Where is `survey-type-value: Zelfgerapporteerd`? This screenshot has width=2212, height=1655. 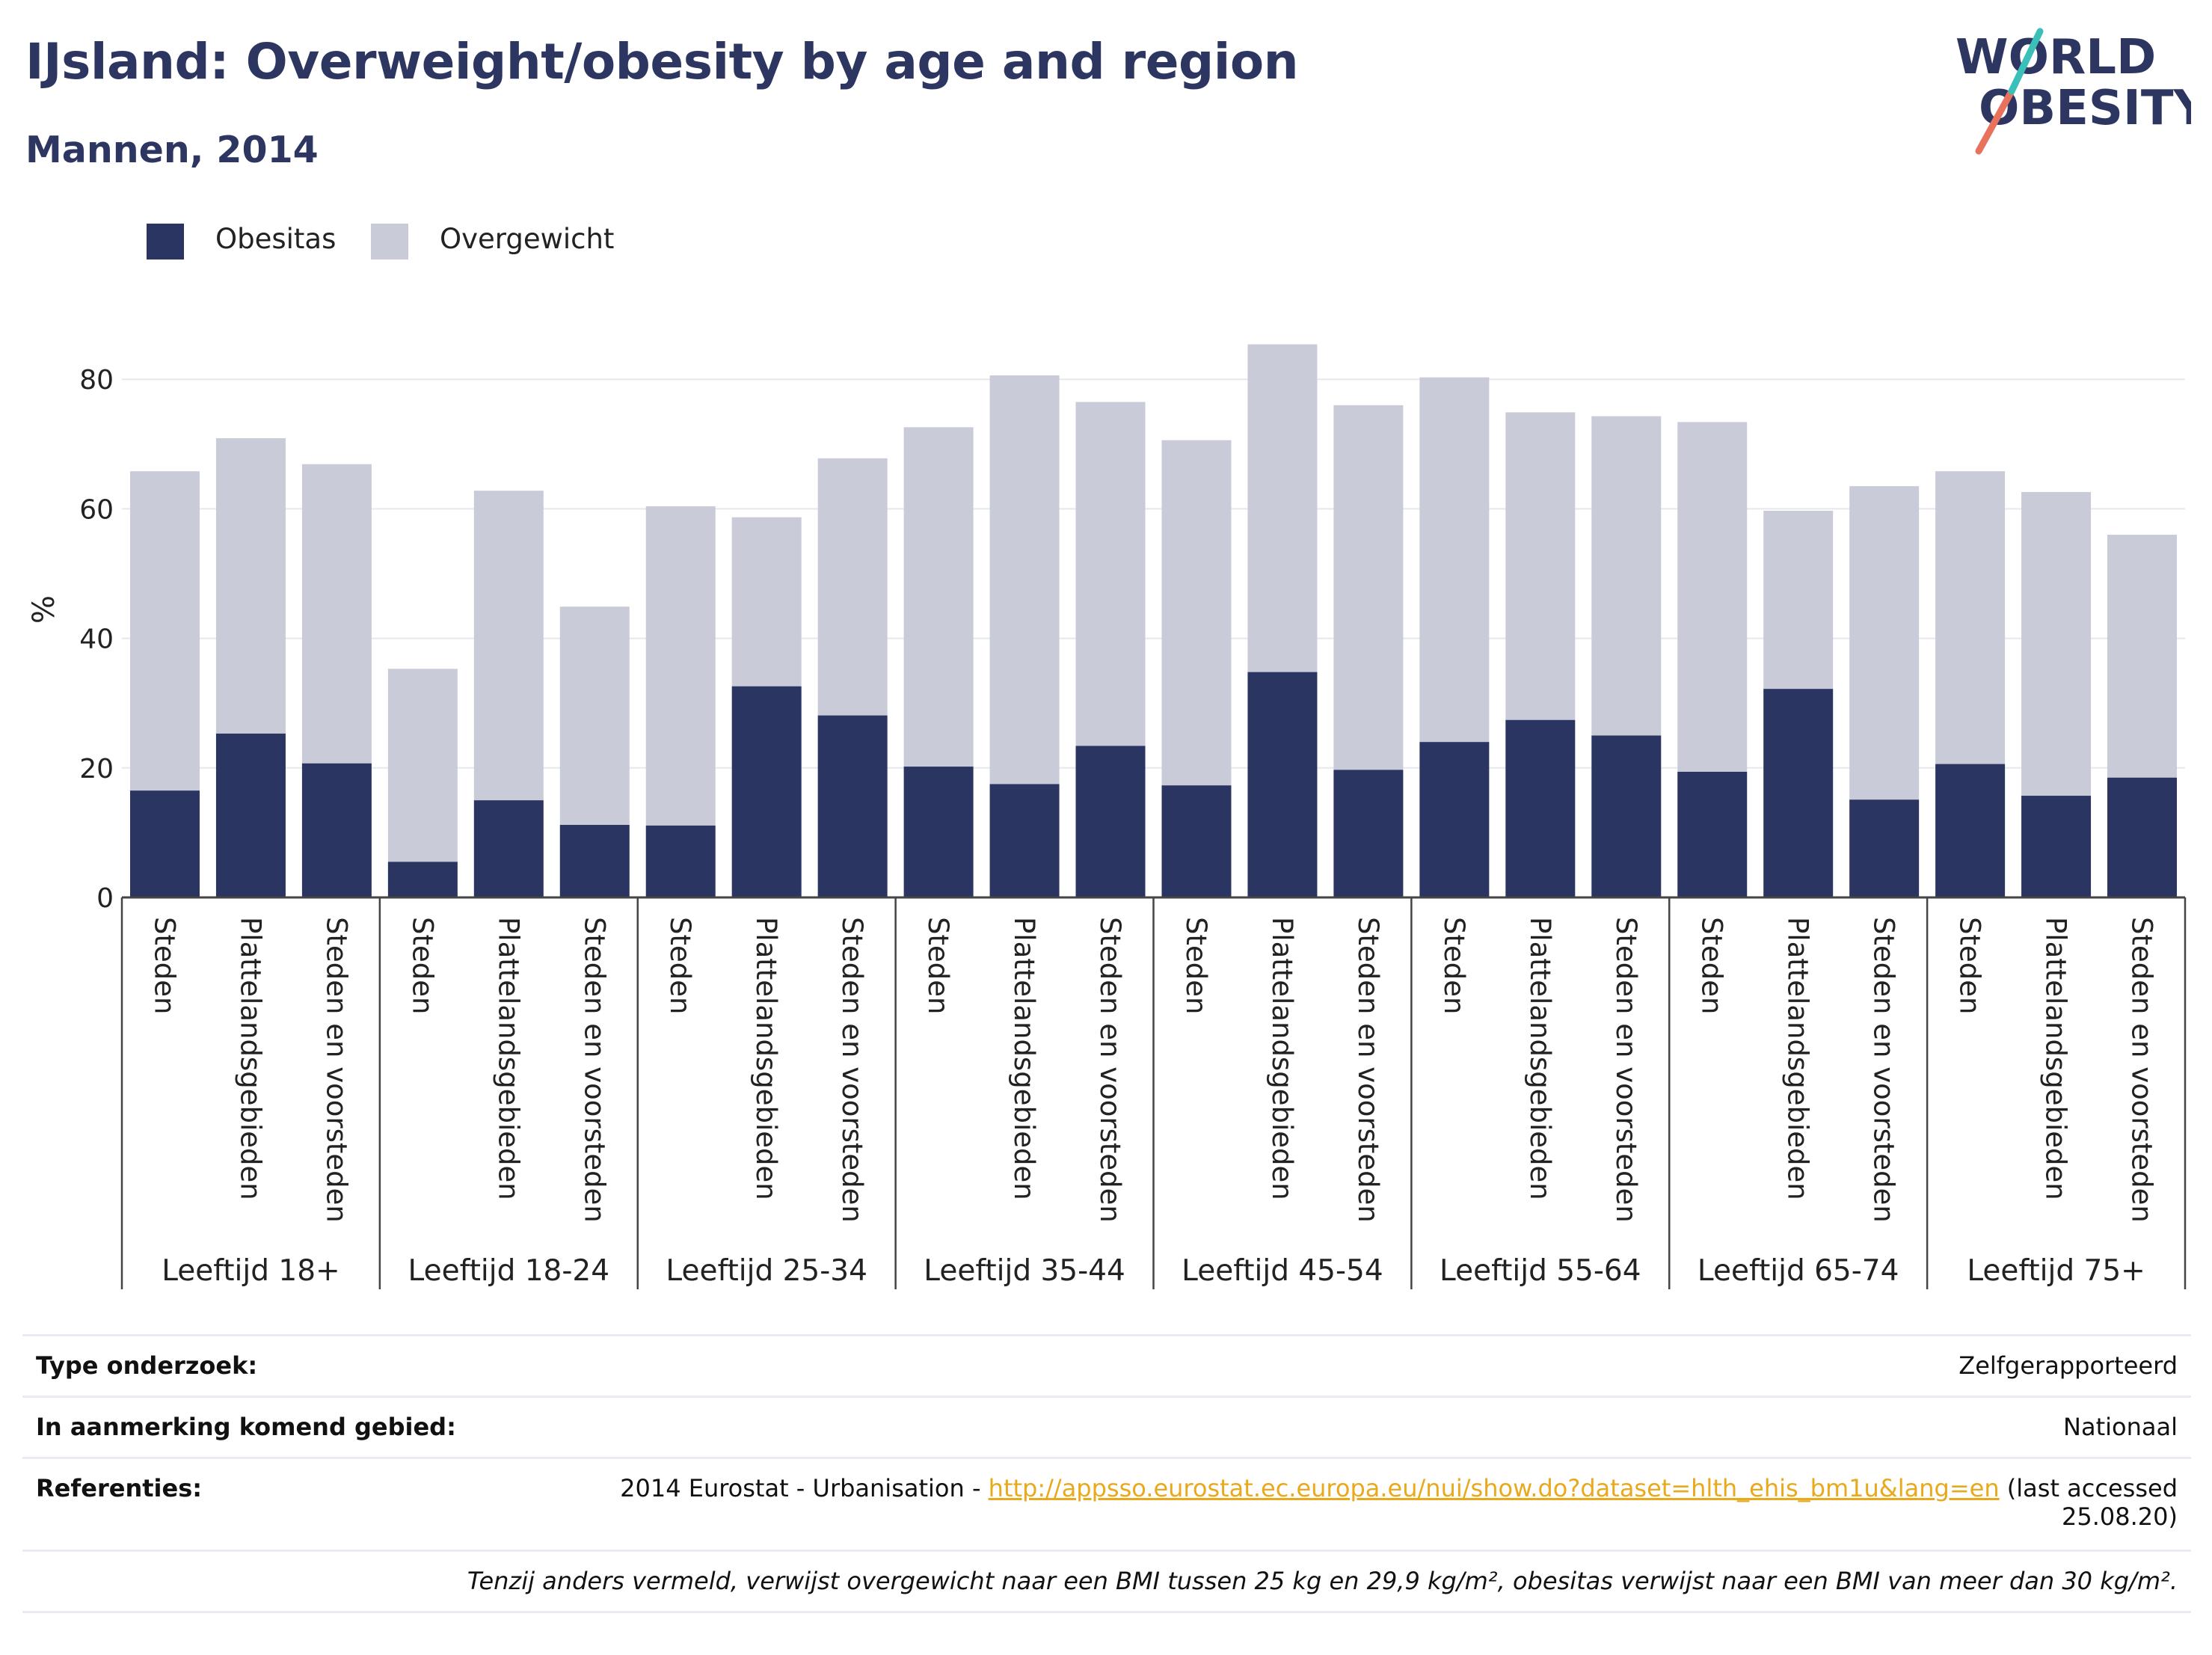
survey-type-value: Zelfgerapporteerd is located at coordinates (2068, 1365).